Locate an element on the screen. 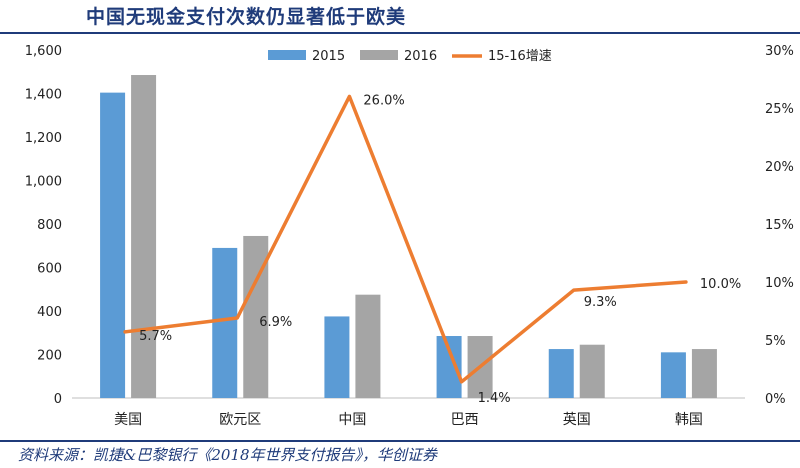  category-label: 英国 is located at coordinates (577, 419).